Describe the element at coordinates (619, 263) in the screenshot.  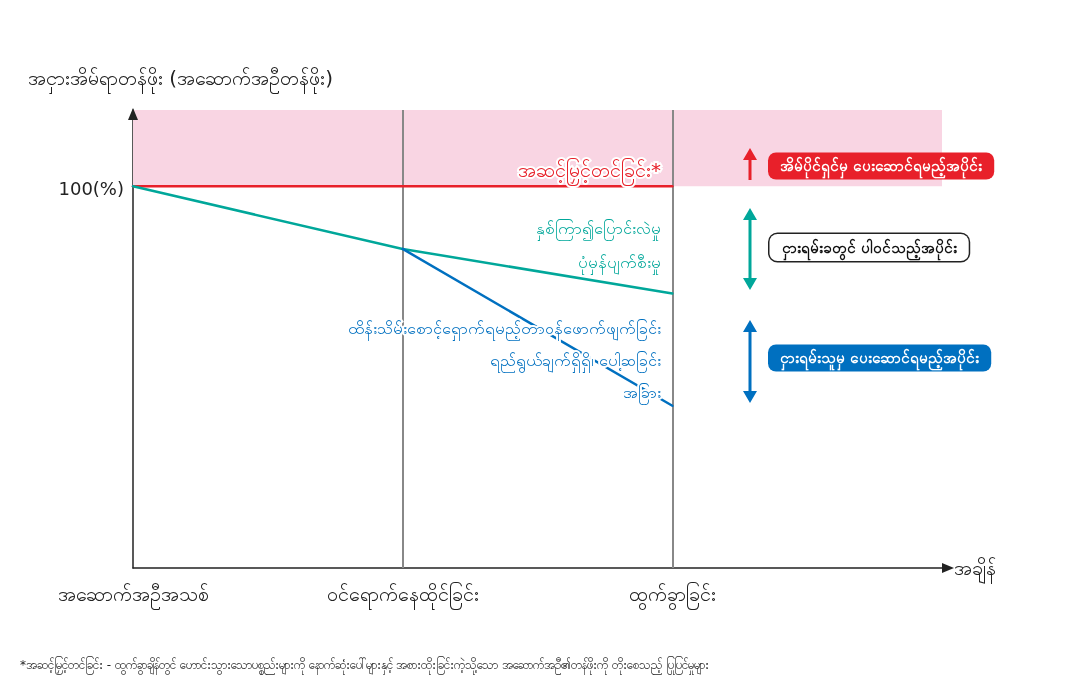
I see `annotation: ပုံမှန်ပျက်စီးမှု` at that location.